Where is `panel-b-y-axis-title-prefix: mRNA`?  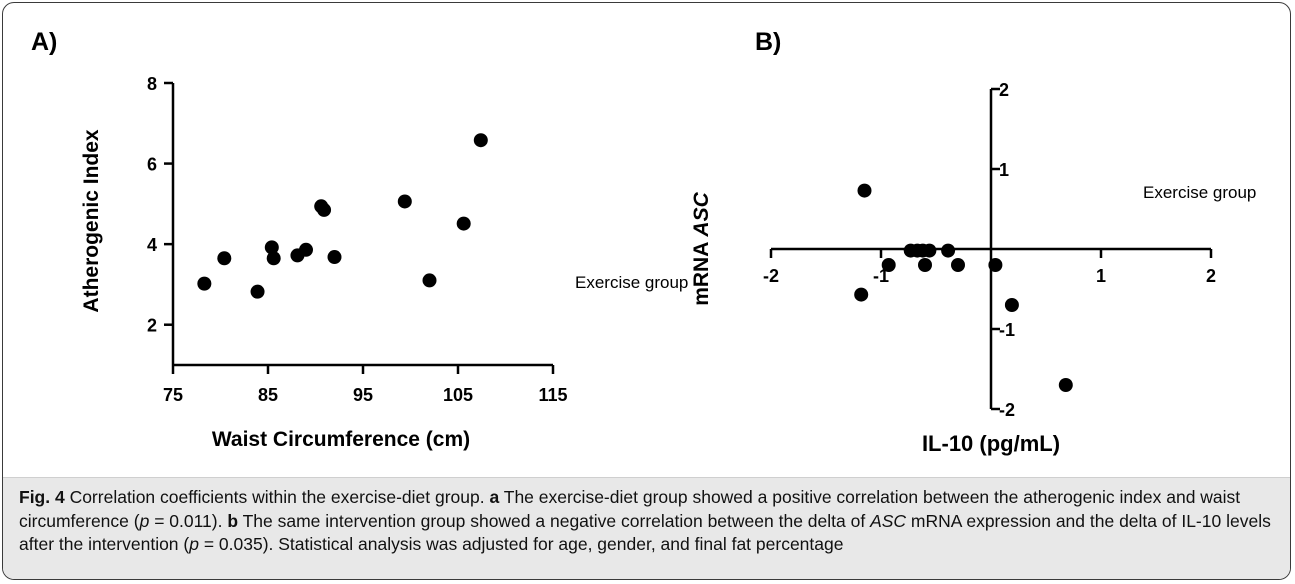 panel-b-y-axis-title-prefix: mRNA is located at coordinates (701, 271).